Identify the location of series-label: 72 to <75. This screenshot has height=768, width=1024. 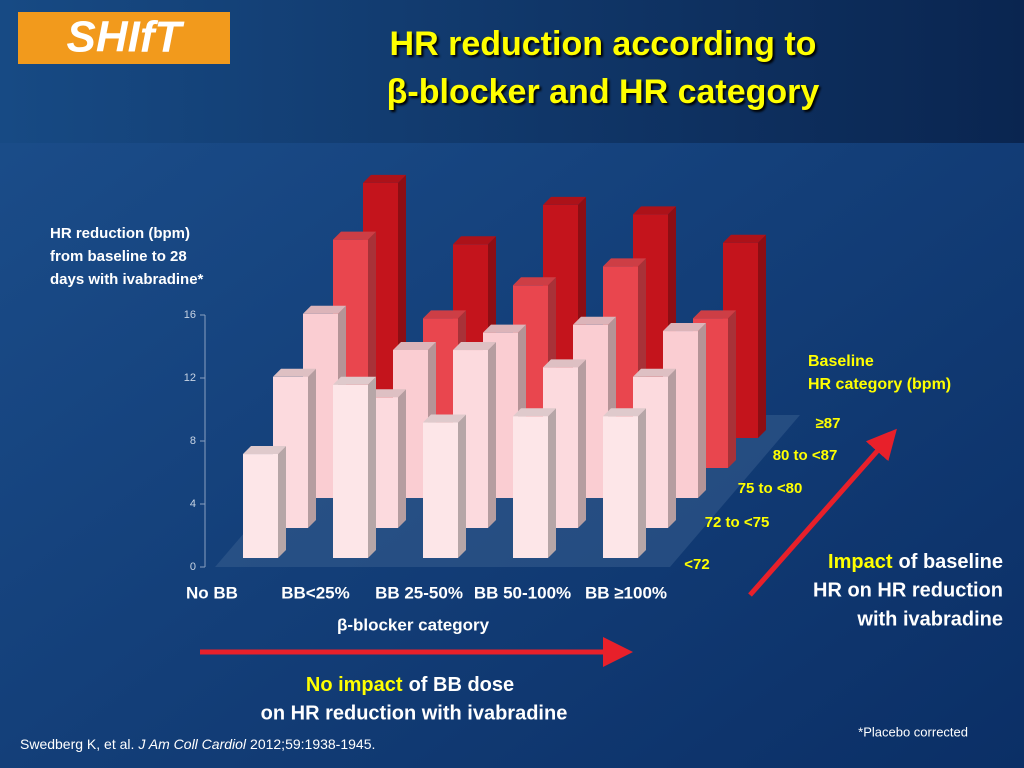
(737, 522).